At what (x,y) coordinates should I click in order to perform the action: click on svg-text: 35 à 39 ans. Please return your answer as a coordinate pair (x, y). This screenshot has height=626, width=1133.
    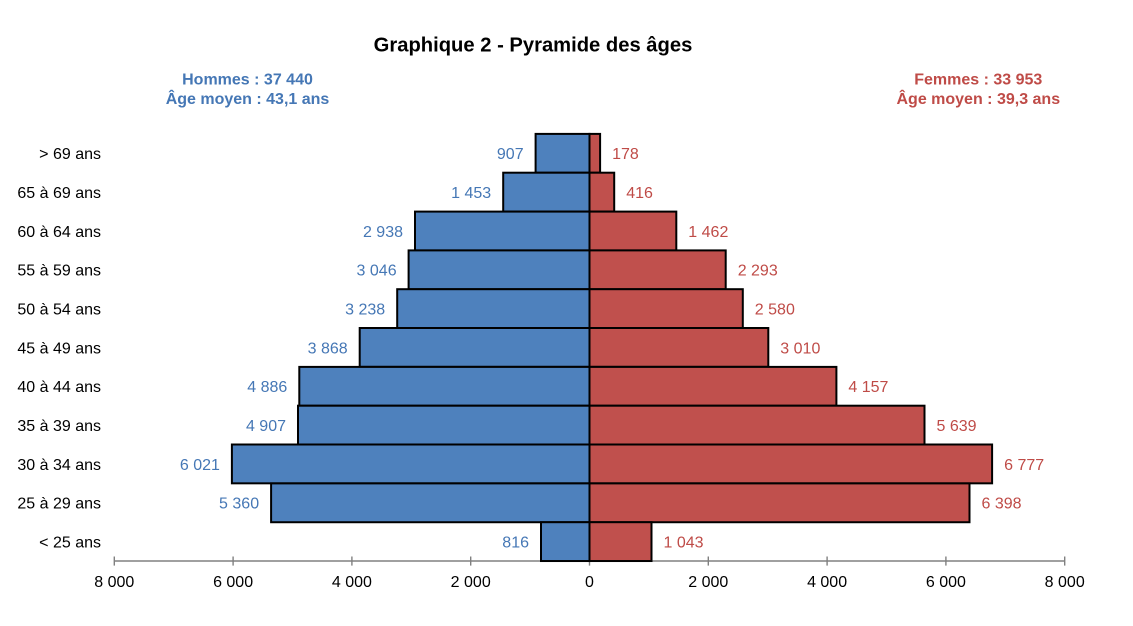
    Looking at the image, I should click on (59, 426).